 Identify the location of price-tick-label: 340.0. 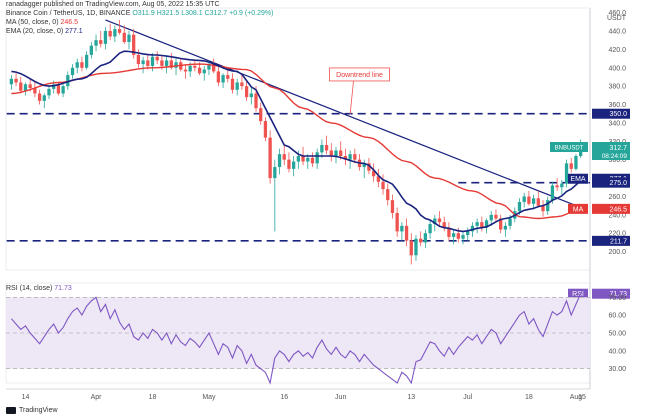
(617, 123).